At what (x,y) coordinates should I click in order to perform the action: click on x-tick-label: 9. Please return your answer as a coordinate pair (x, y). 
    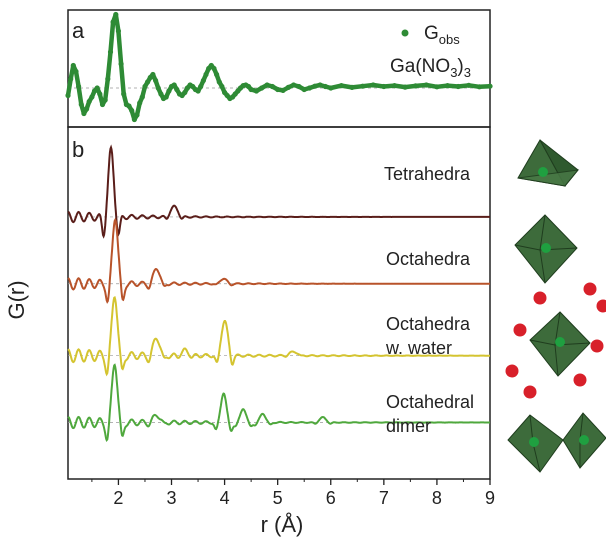
    Looking at the image, I should click on (490, 498).